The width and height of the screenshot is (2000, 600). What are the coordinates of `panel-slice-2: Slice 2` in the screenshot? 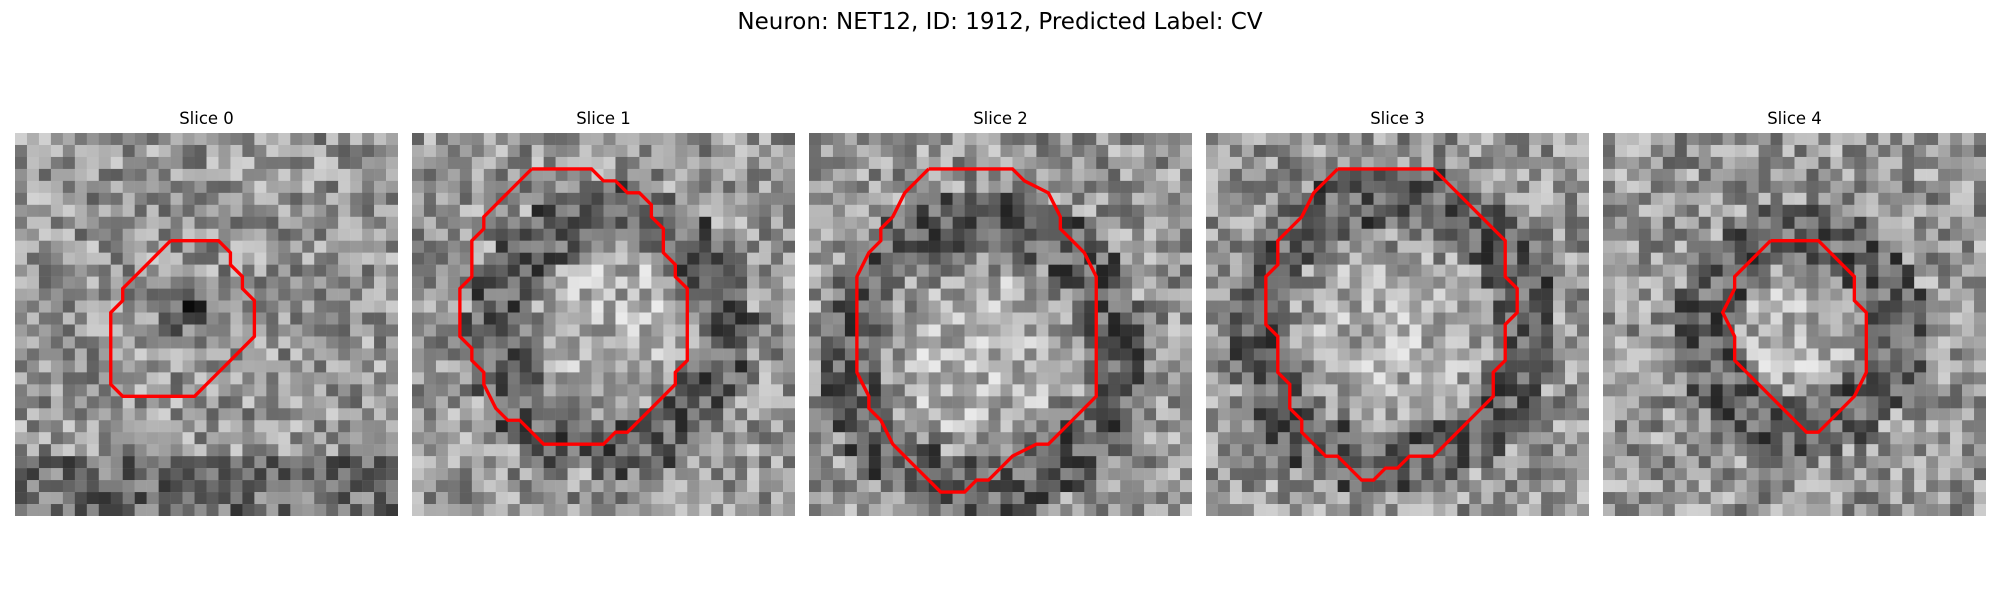 It's located at (1000, 312).